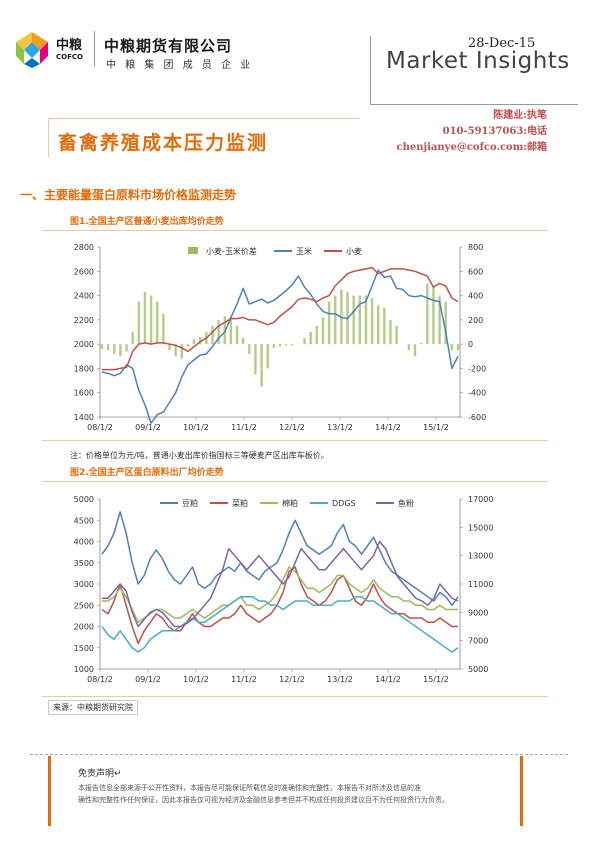  I want to click on series-line-鱼粉, so click(280, 584).